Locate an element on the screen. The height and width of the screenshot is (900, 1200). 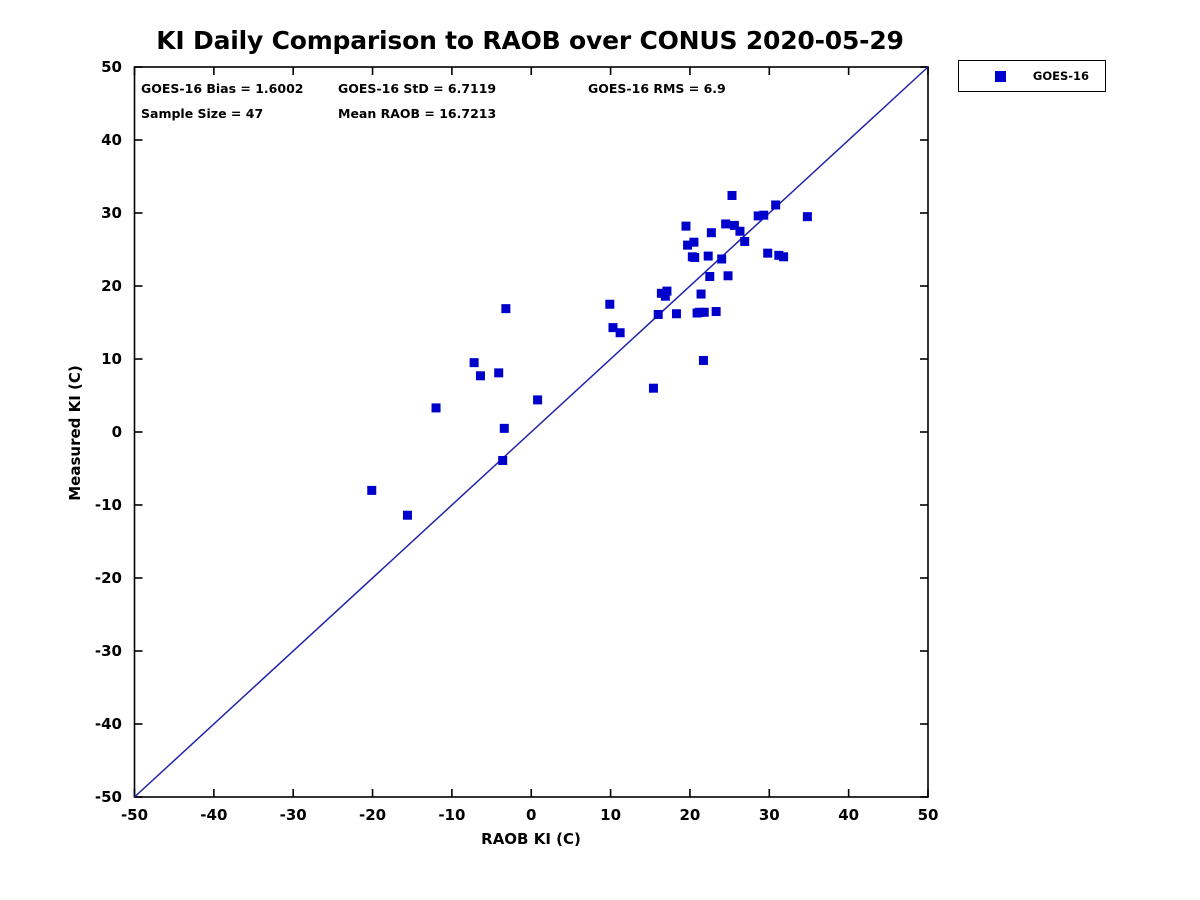
y-tick-label: -30 is located at coordinates (108, 651).